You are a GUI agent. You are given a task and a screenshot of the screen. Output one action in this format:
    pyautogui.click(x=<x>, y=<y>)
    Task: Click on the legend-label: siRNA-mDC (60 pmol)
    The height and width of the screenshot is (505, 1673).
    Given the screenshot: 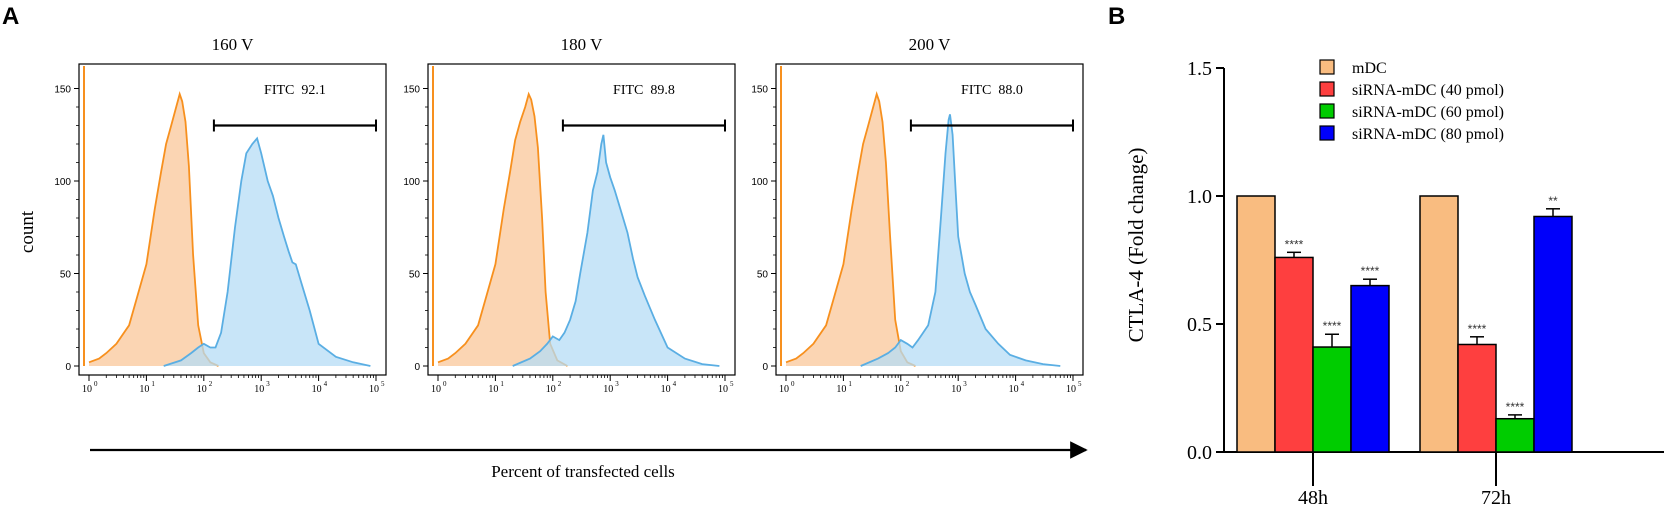 What is the action you would take?
    pyautogui.click(x=1428, y=112)
    